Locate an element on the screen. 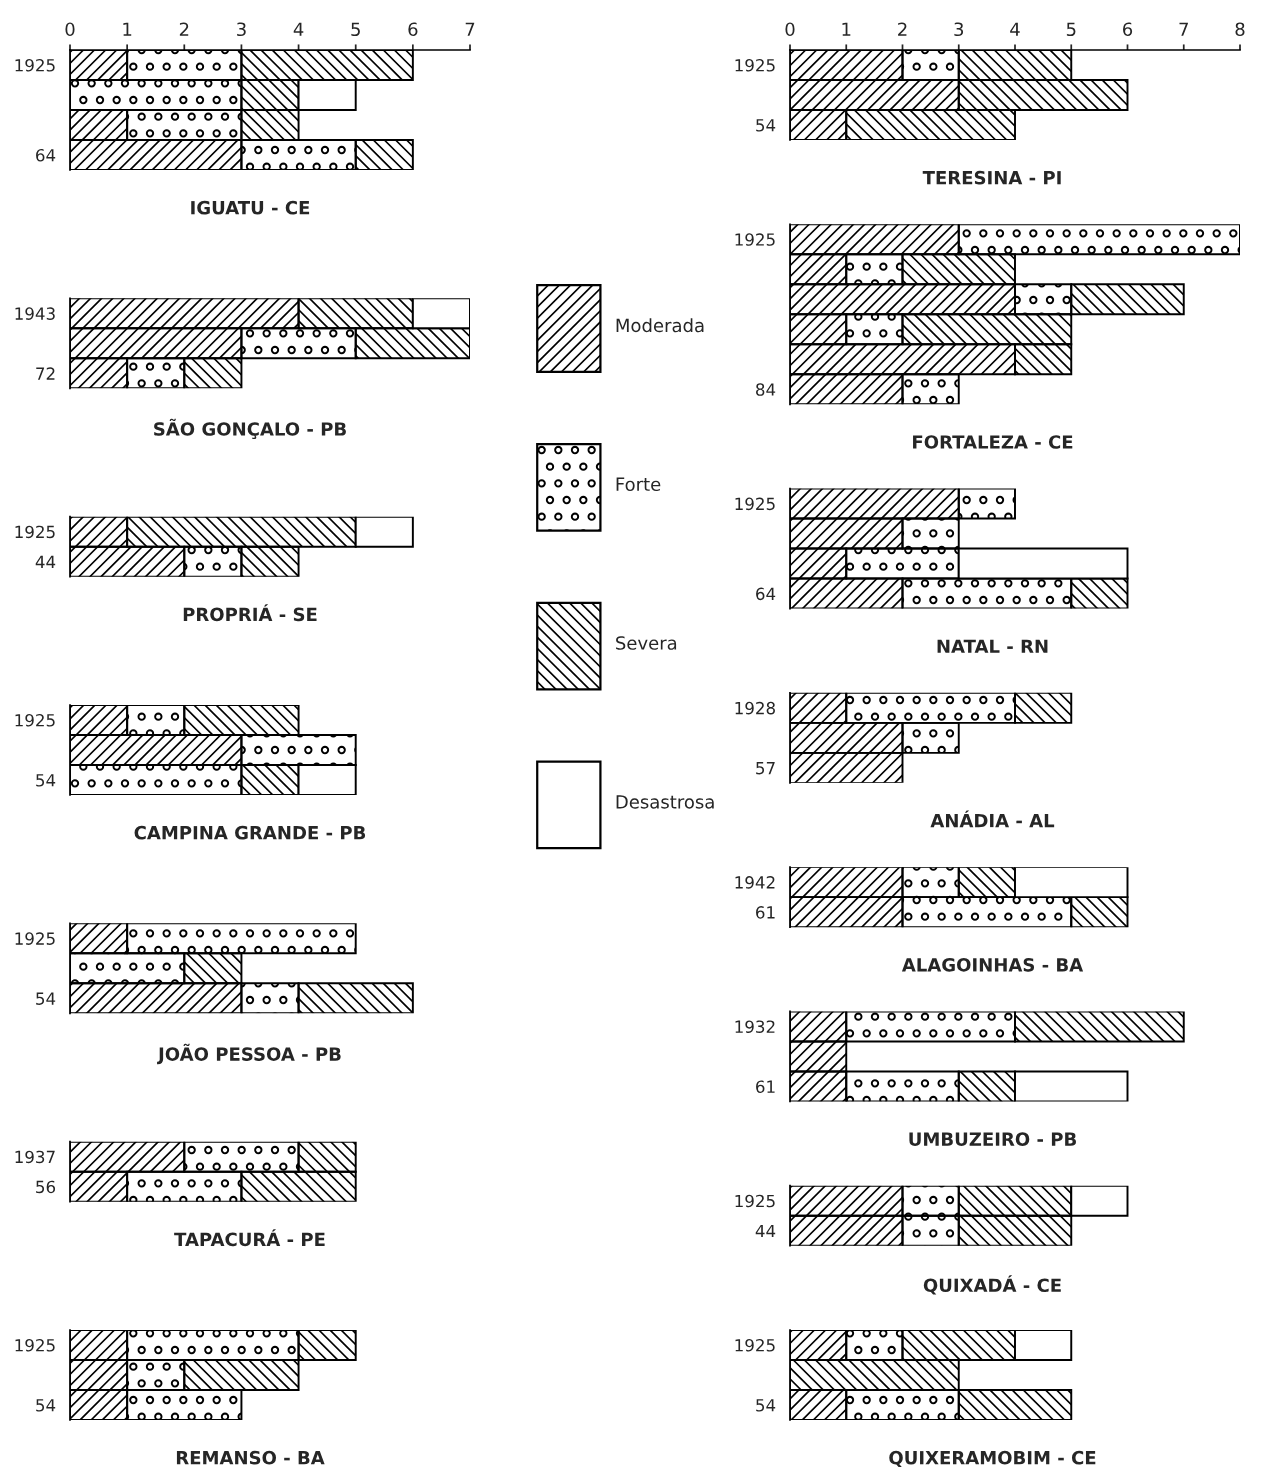 The height and width of the screenshot is (1482, 1264). text: QUIXERAMOBIM - CE is located at coordinates (992, 1458).